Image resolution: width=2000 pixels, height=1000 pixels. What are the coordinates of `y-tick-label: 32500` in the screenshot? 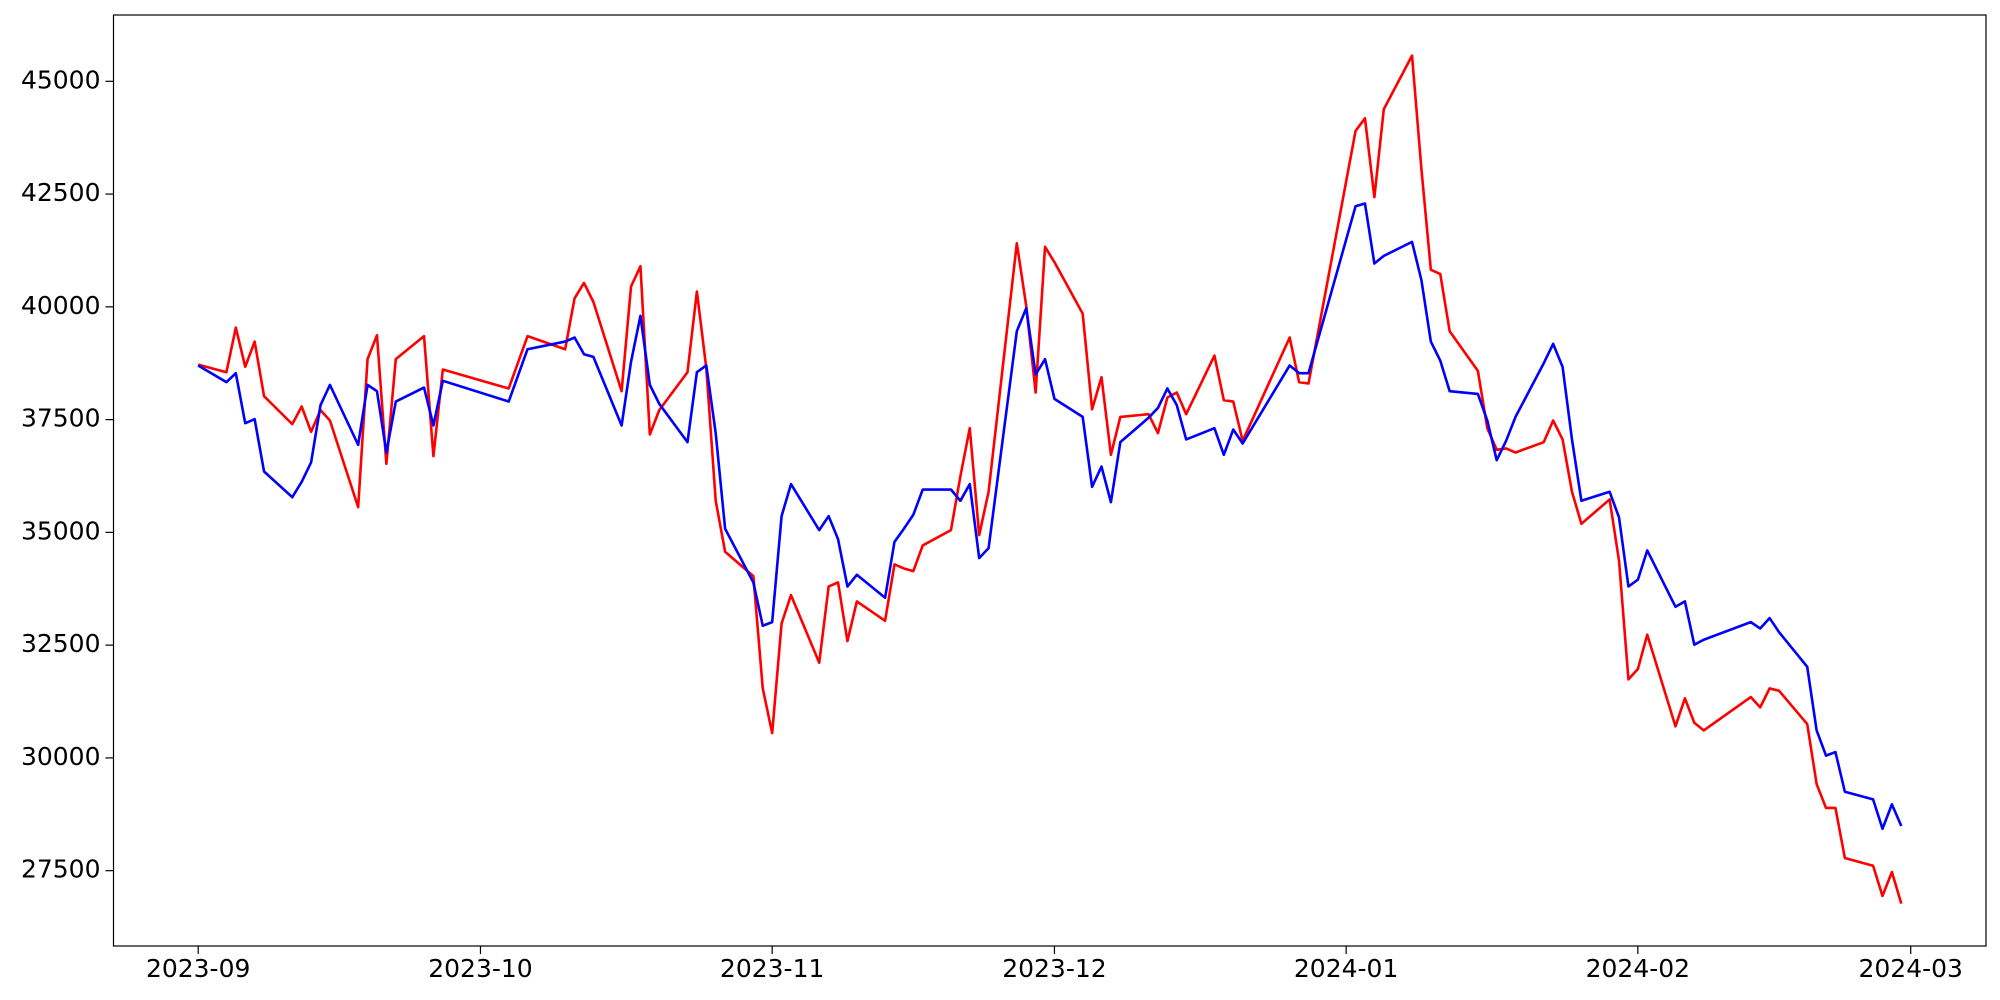 It's located at (61, 643).